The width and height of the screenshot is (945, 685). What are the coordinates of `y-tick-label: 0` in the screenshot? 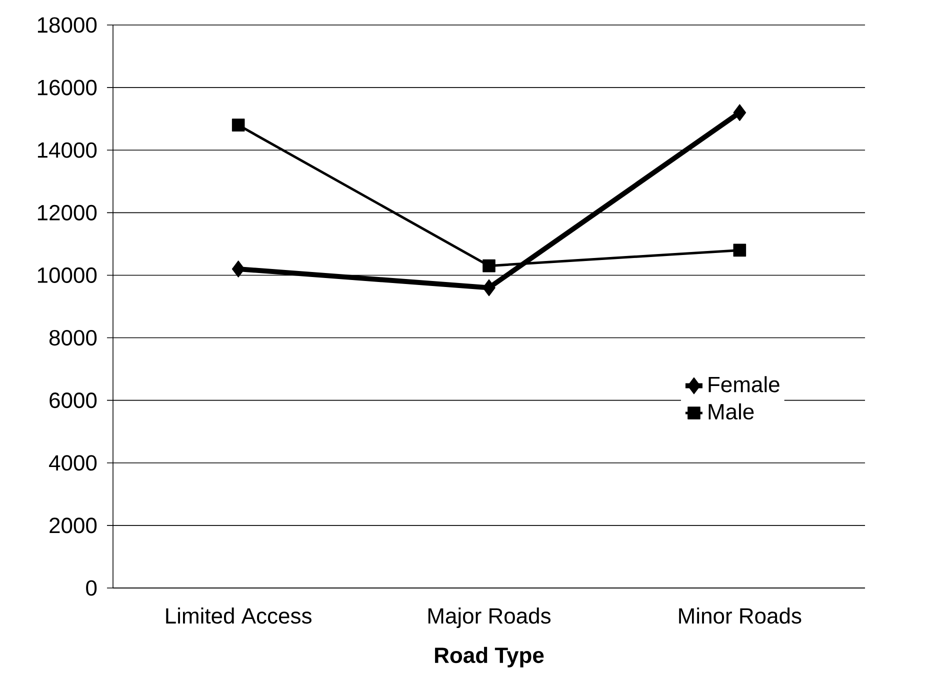 It's located at (91, 588).